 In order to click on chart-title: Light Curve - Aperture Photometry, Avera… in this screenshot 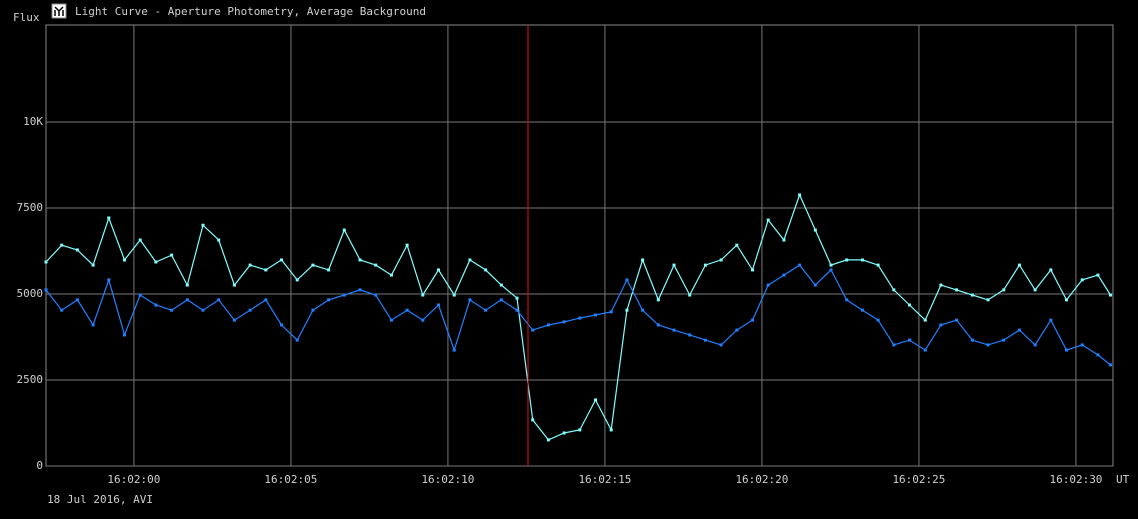, I will do `click(250, 11)`.